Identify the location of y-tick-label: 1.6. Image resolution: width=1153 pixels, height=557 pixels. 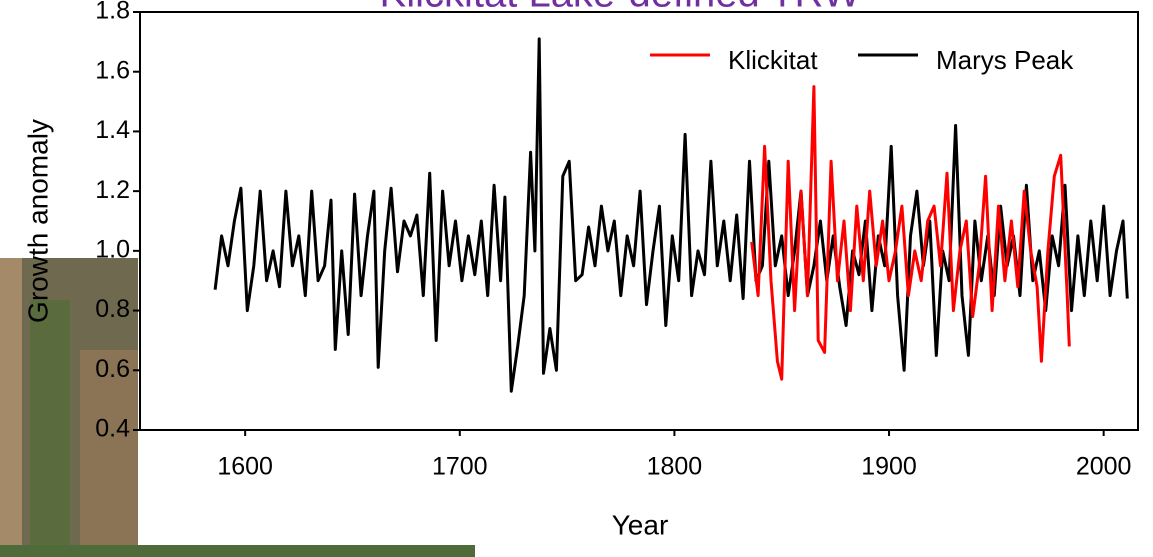
(112, 70).